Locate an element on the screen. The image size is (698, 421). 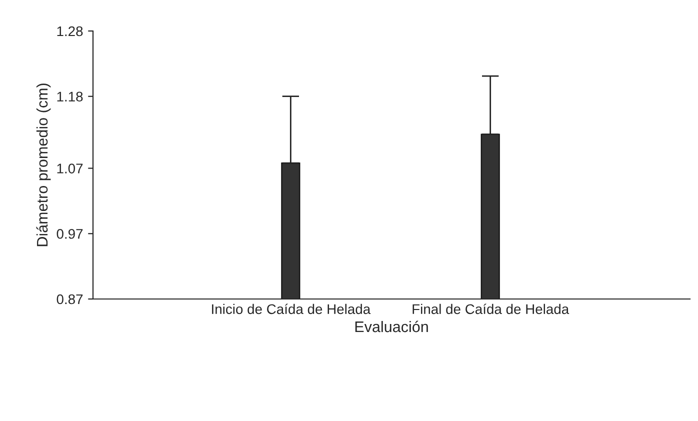
y-tick-label: 1.07 is located at coordinates (70, 169).